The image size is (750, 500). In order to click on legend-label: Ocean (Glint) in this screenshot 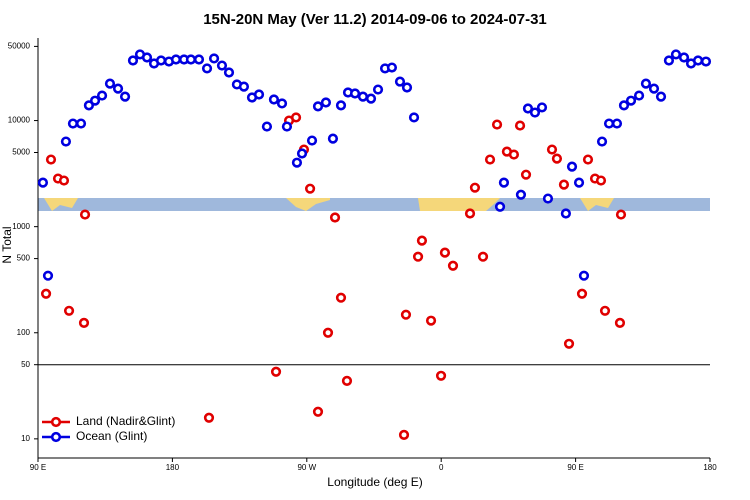, I will do `click(111, 436)`.